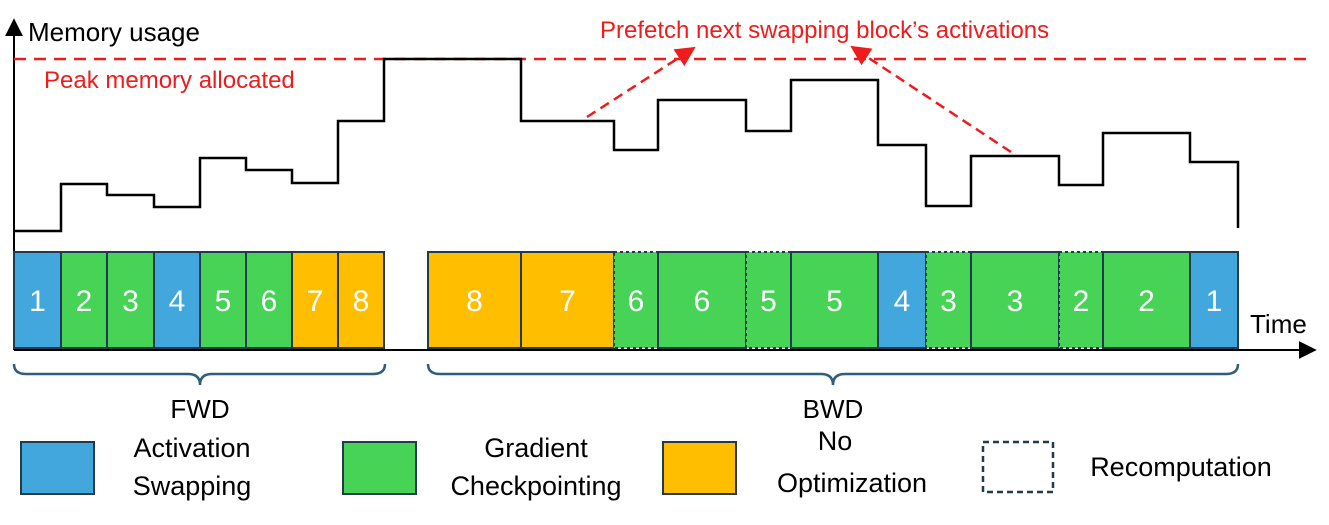 The height and width of the screenshot is (525, 1329). I want to click on bwd-block-1-activation-swapping, so click(1214, 300).